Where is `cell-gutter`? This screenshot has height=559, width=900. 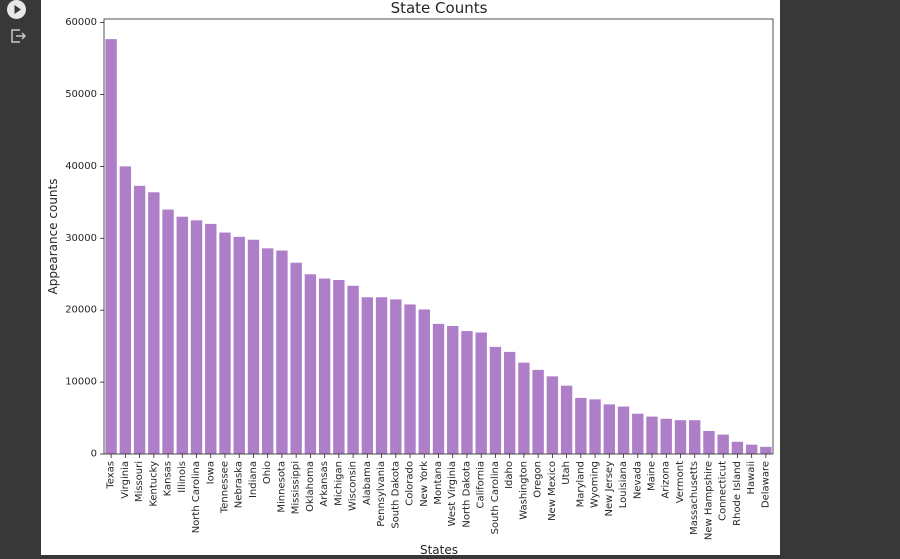
cell-gutter is located at coordinates (20, 277).